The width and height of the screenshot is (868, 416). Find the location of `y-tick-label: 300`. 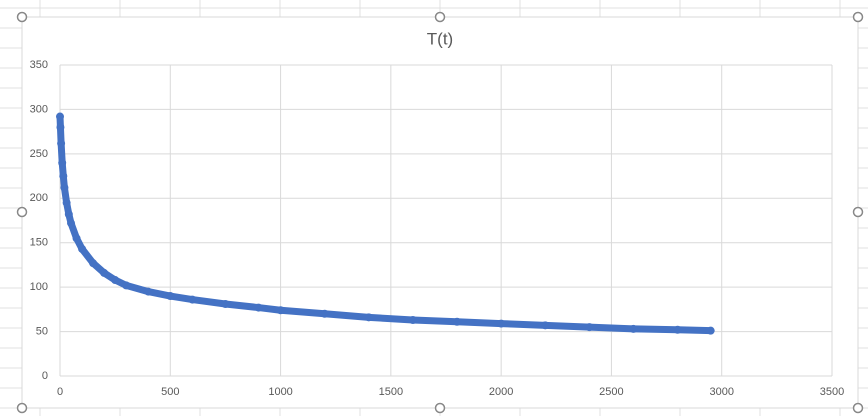

y-tick-label: 300 is located at coordinates (39, 109).